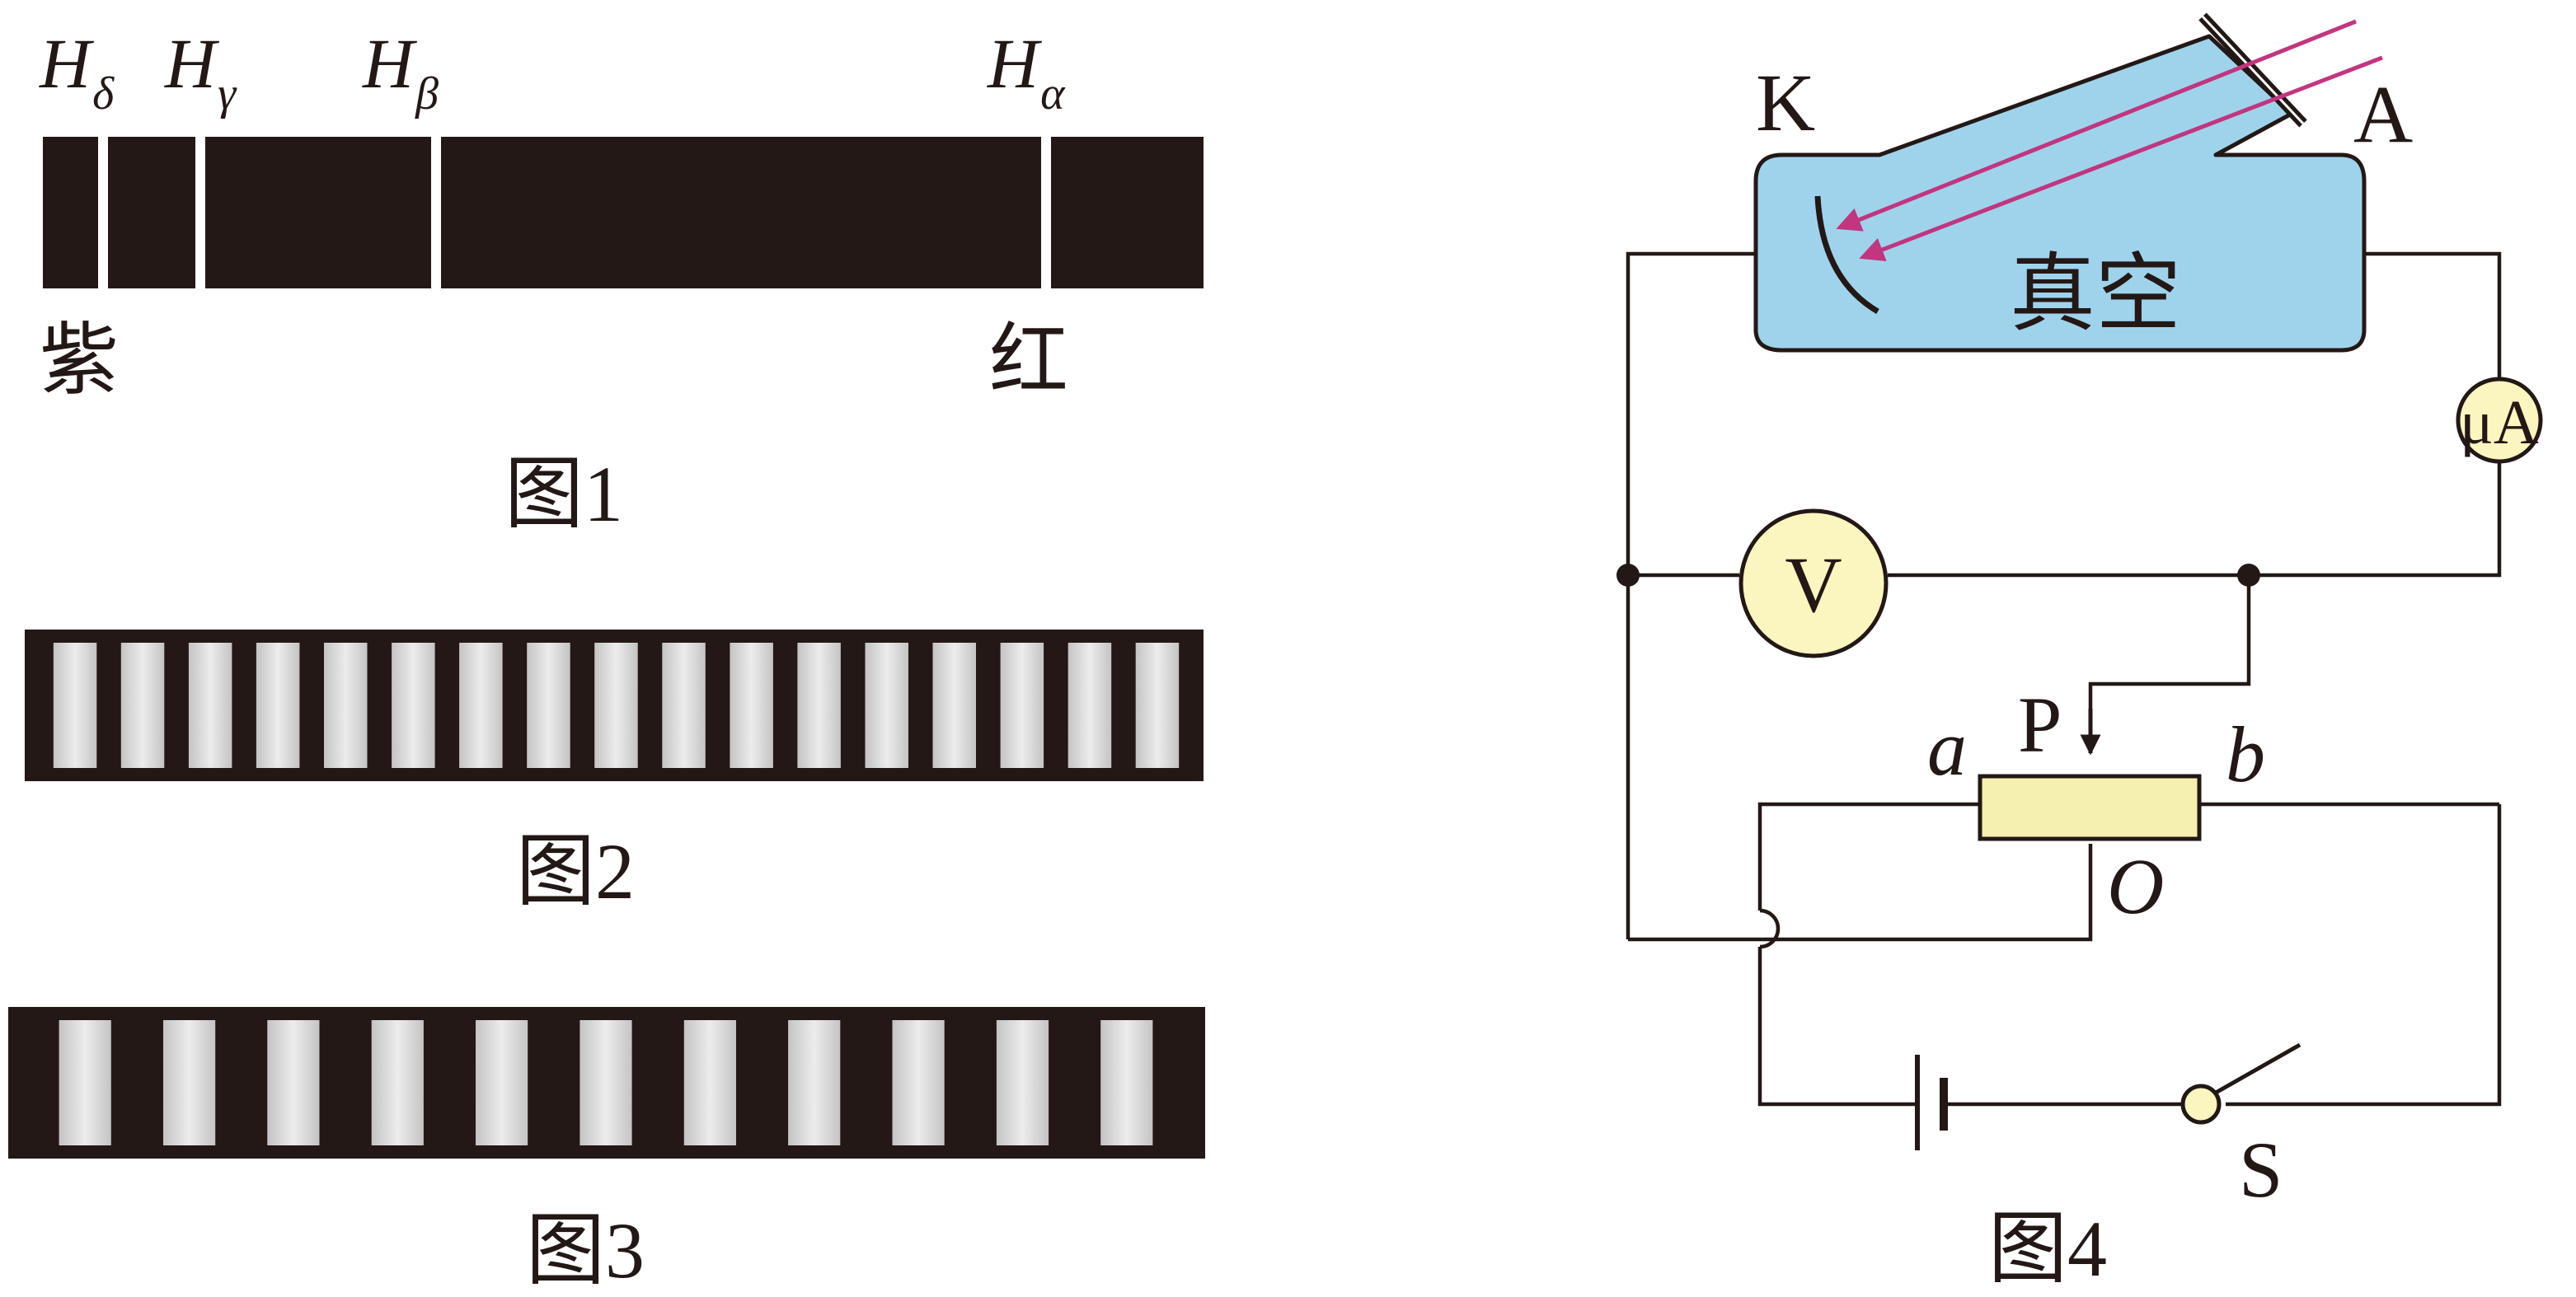 The width and height of the screenshot is (2576, 1297). I want to click on slider-label-p: P, so click(2040, 725).